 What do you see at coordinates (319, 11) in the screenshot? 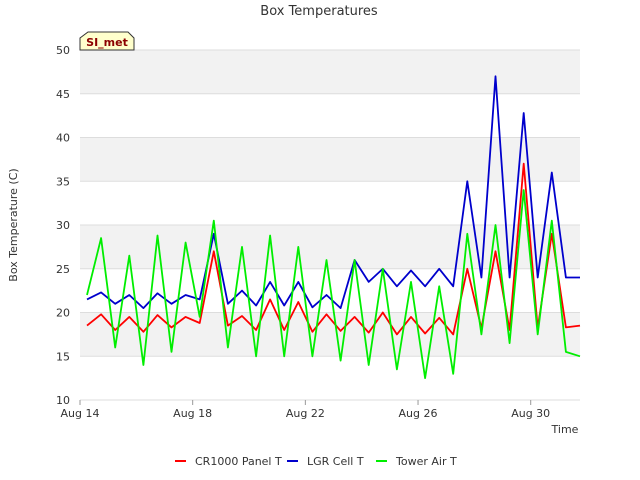
I see `chart-title: Box Temperatures` at bounding box center [319, 11].